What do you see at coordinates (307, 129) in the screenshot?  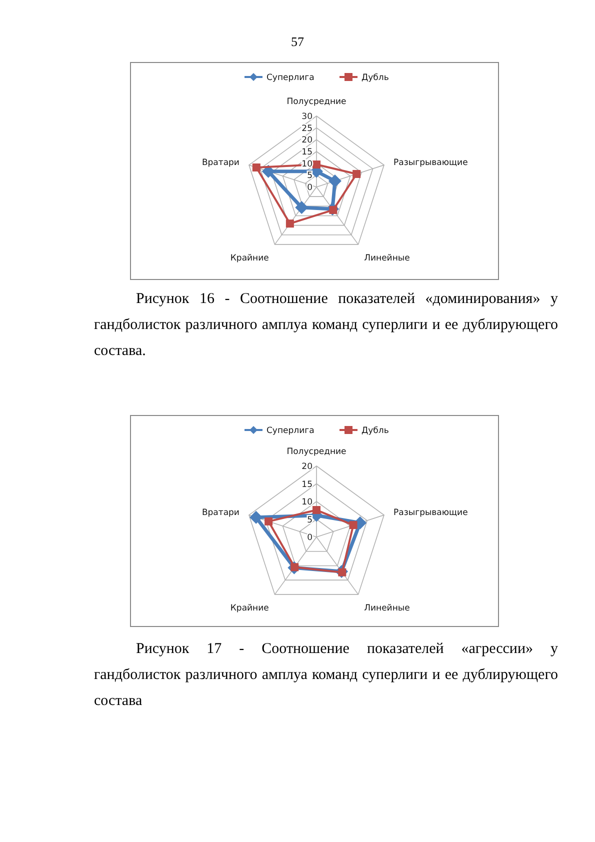 I see `y-tick-label: 25` at bounding box center [307, 129].